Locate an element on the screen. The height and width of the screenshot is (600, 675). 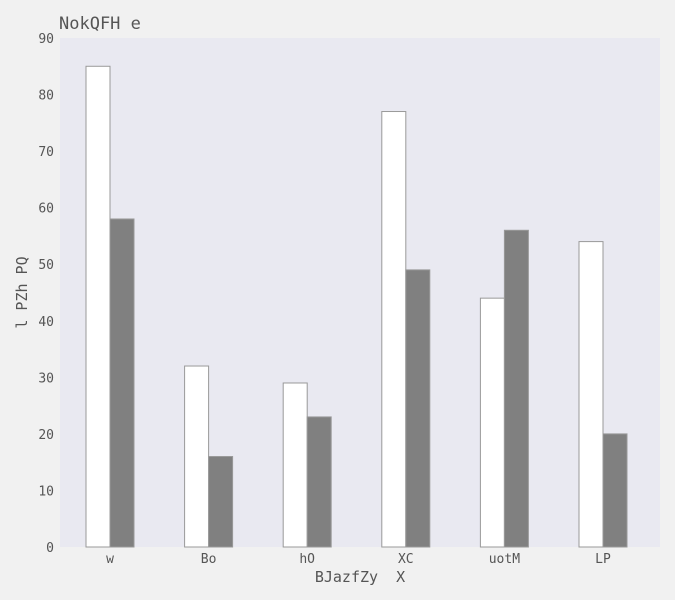
x-tick-label: XC is located at coordinates (406, 559).